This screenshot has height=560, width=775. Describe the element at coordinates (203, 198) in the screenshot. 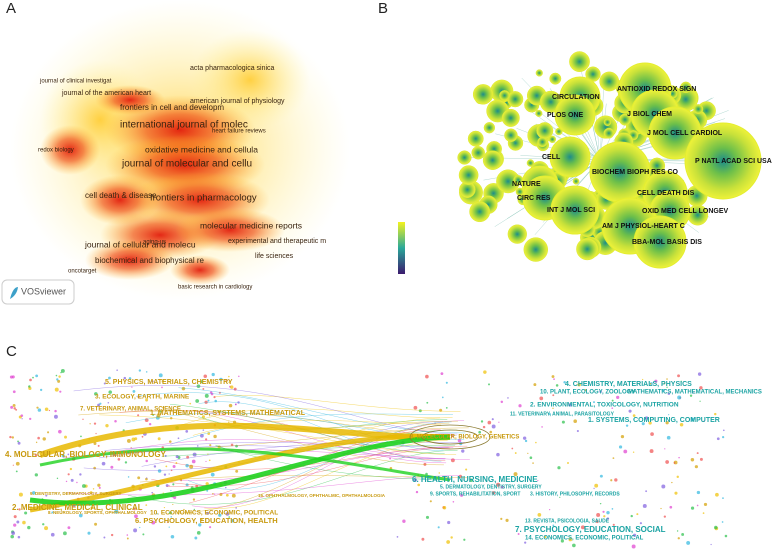

I see `term-label: frontiers in pharmacology` at that location.